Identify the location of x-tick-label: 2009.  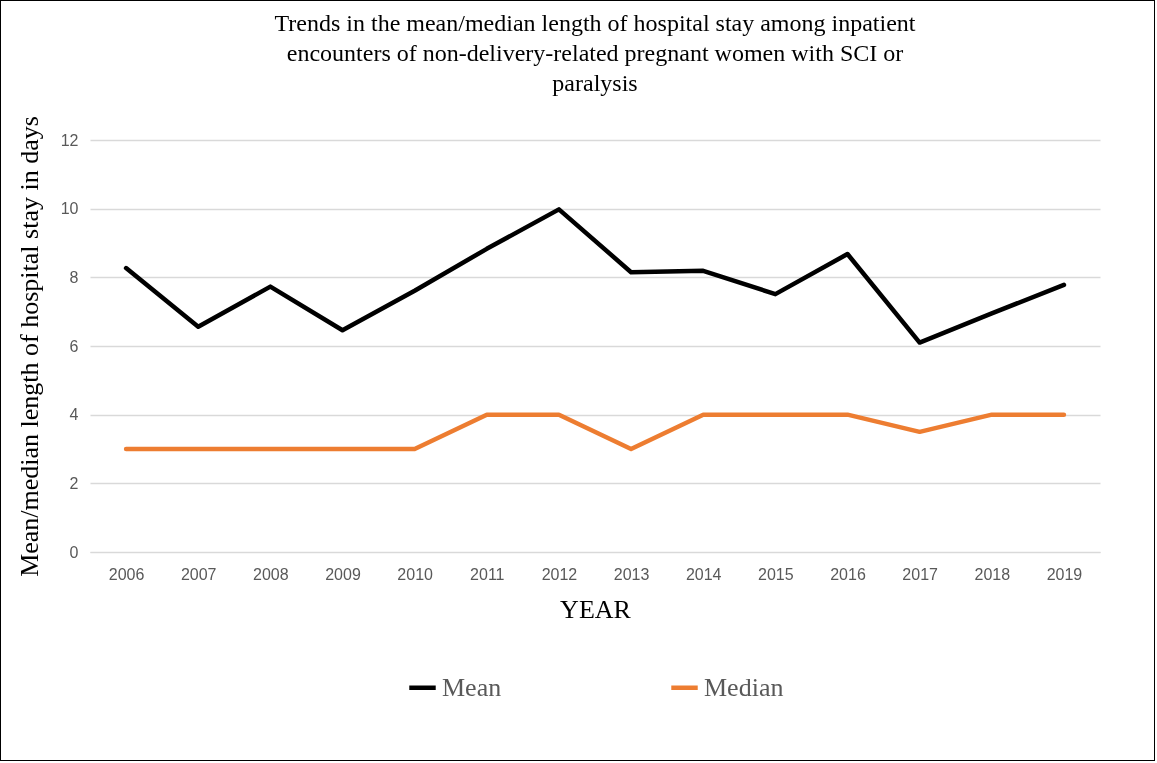
(343, 574).